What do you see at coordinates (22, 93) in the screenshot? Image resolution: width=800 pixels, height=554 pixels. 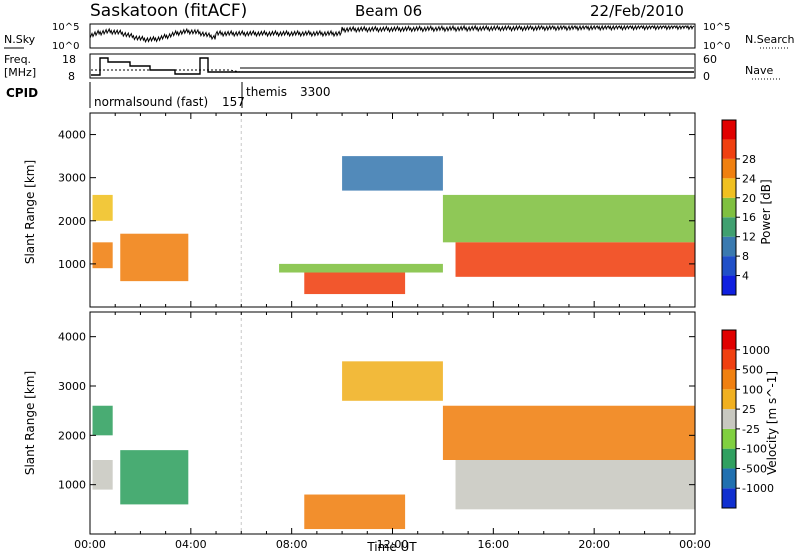 I see `cpid-label: CPID` at bounding box center [22, 93].